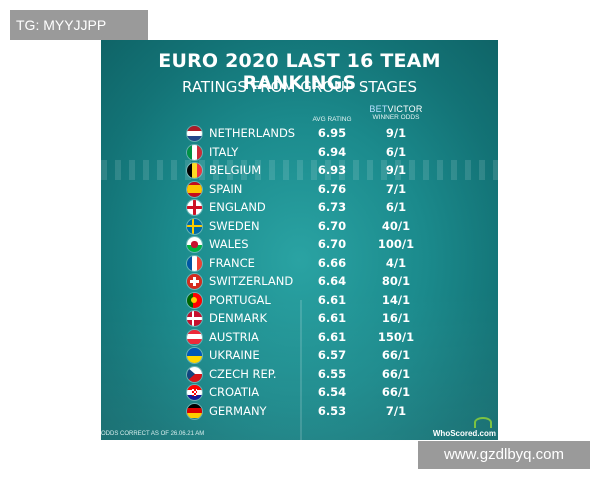  What do you see at coordinates (396, 117) in the screenshot?
I see `winner-odds-header: WINNER ODDS` at bounding box center [396, 117].